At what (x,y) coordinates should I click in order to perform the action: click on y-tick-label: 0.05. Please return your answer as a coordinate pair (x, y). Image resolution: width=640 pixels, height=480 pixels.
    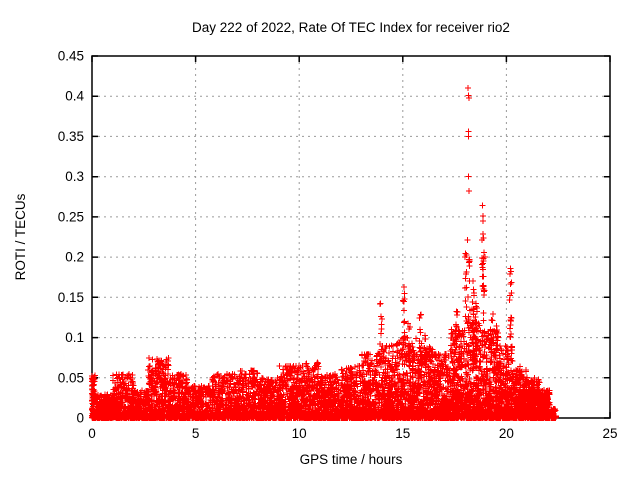
    Looking at the image, I should click on (71, 377).